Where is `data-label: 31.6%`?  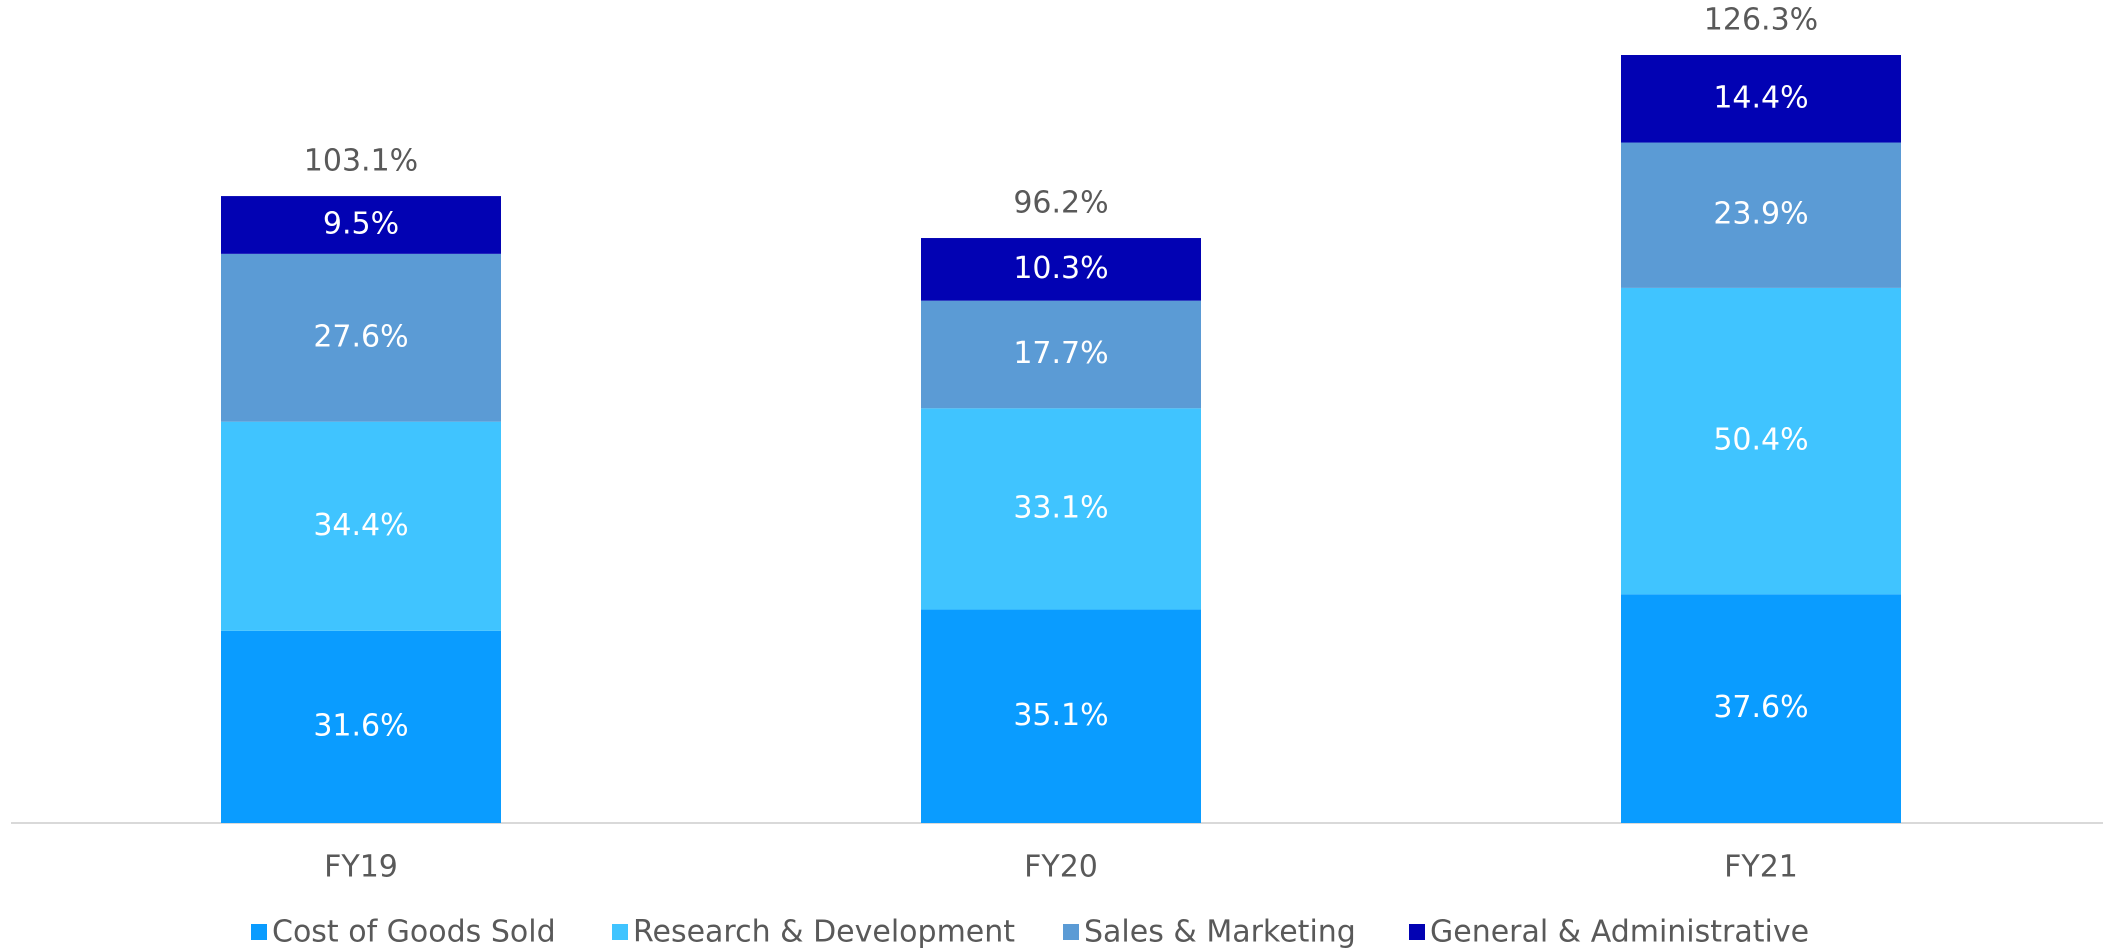
data-label: 31.6% is located at coordinates (360, 725).